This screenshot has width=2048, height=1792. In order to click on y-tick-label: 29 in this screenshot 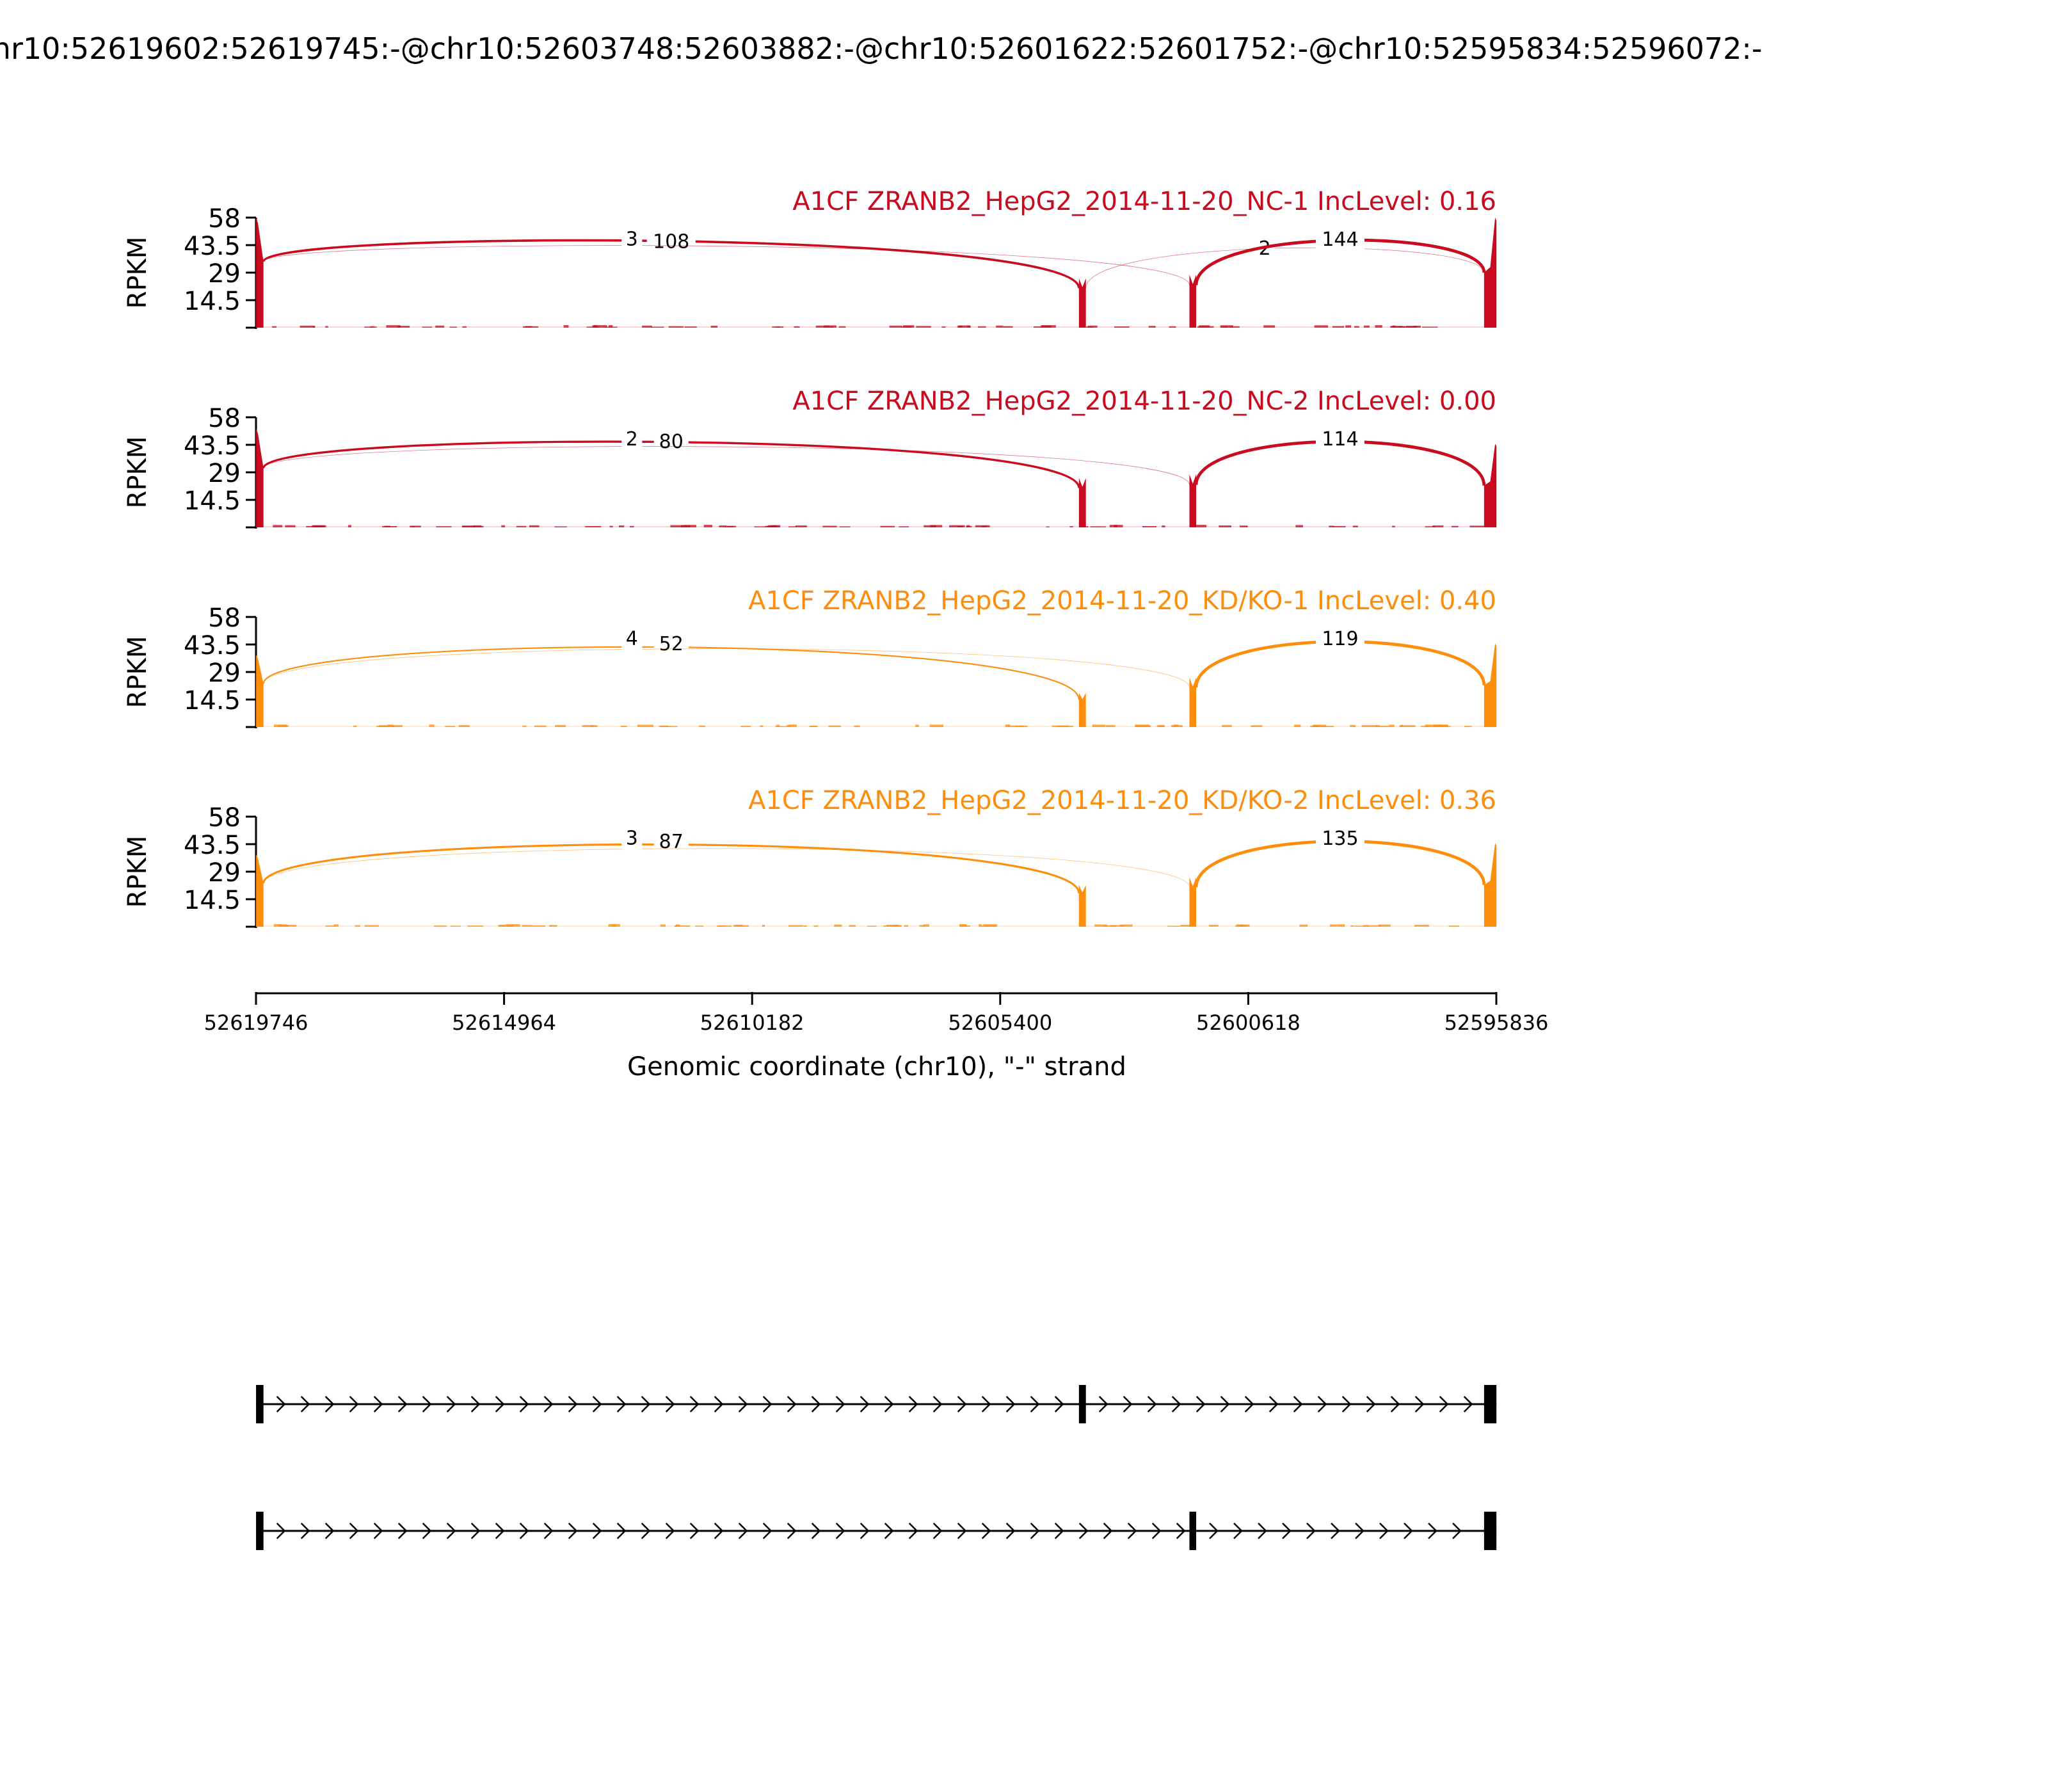, I will do `click(224, 274)`.